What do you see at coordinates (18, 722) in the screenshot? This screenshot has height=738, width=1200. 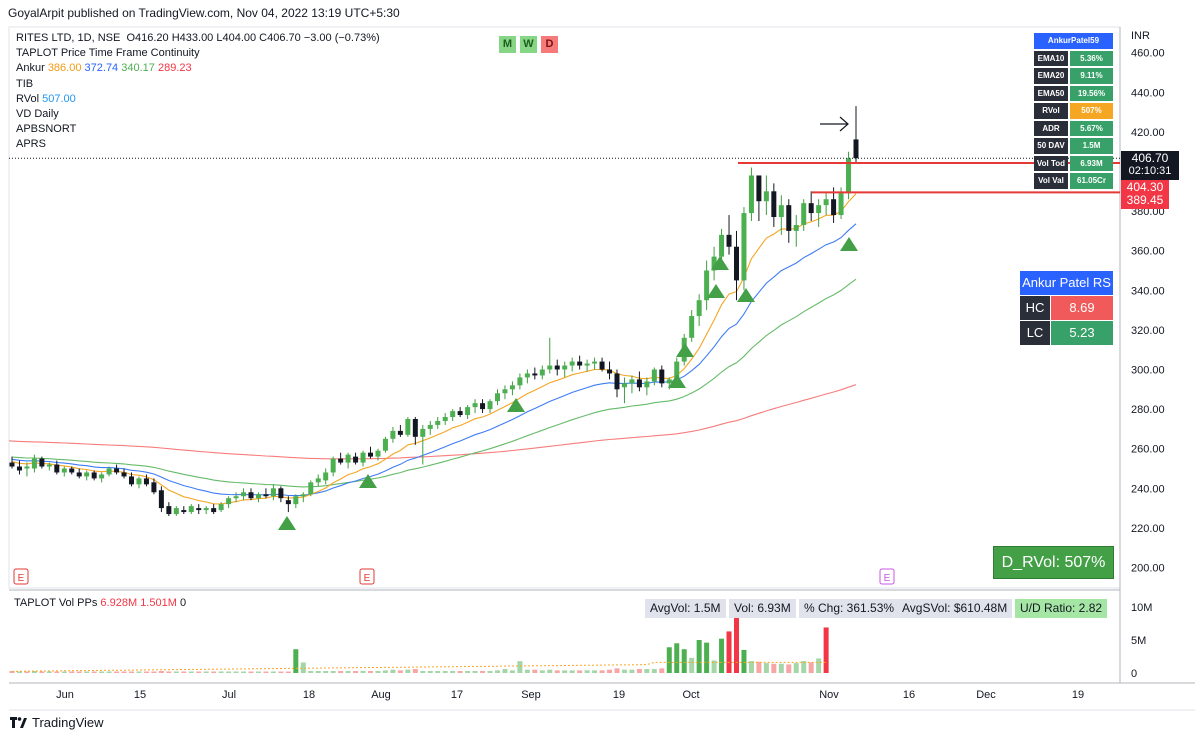 I see `tradingview-logo-icon` at bounding box center [18, 722].